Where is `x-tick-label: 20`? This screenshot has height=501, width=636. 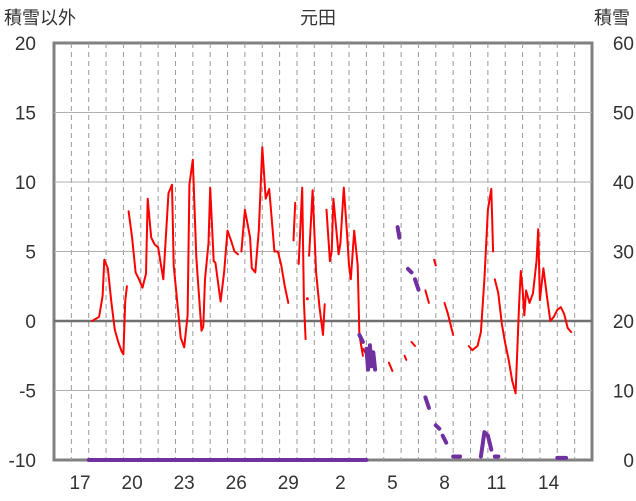 x-tick-label: 20 is located at coordinates (132, 483).